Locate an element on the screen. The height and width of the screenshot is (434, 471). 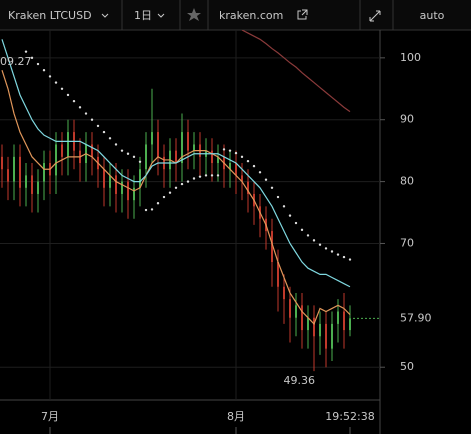
toolbar: Kraken LTCUSD 1日 kraken.com auto is located at coordinates (235, 15).